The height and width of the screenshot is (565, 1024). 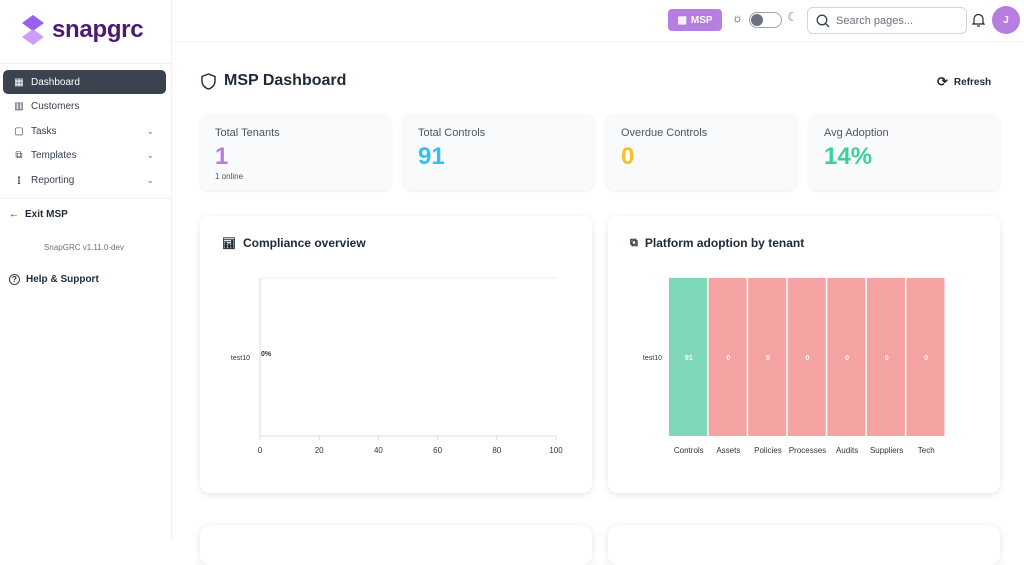 What do you see at coordinates (55, 82) in the screenshot?
I see `sidebar-item-label: Dashboard` at bounding box center [55, 82].